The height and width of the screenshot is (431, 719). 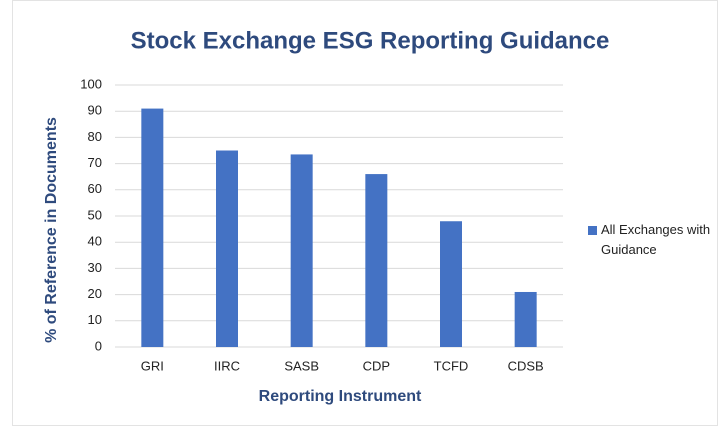 I want to click on y-tick-label: 0, so click(x=98, y=345).